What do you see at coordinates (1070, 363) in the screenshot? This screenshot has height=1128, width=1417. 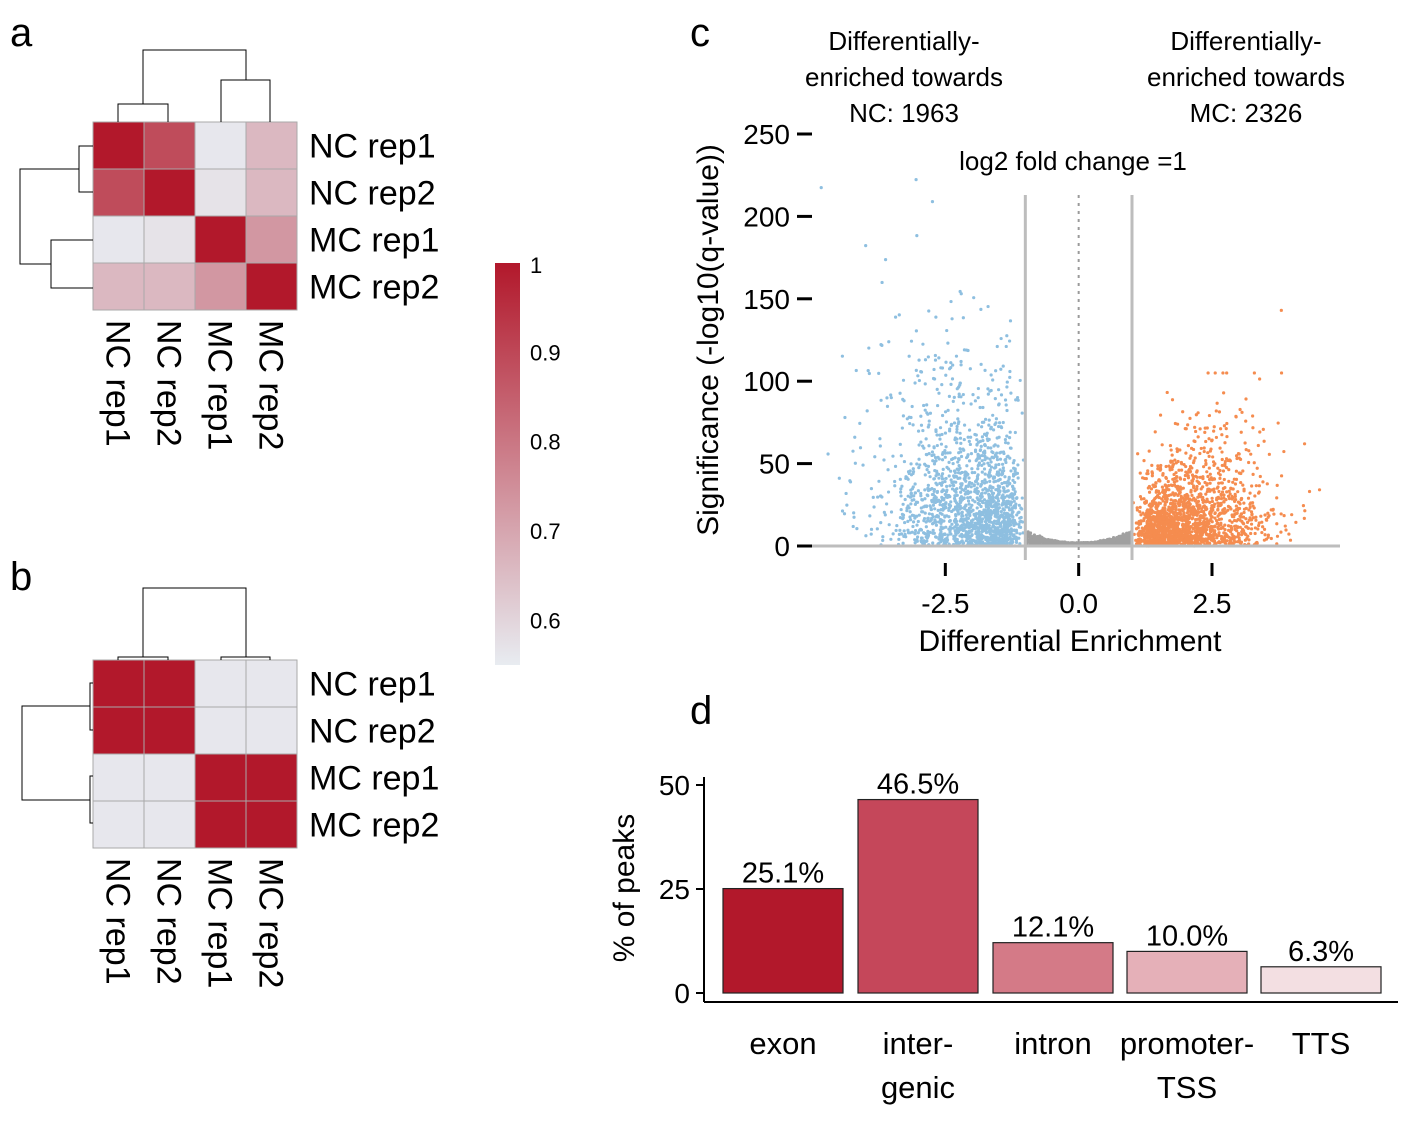 I see `volcano-points` at bounding box center [1070, 363].